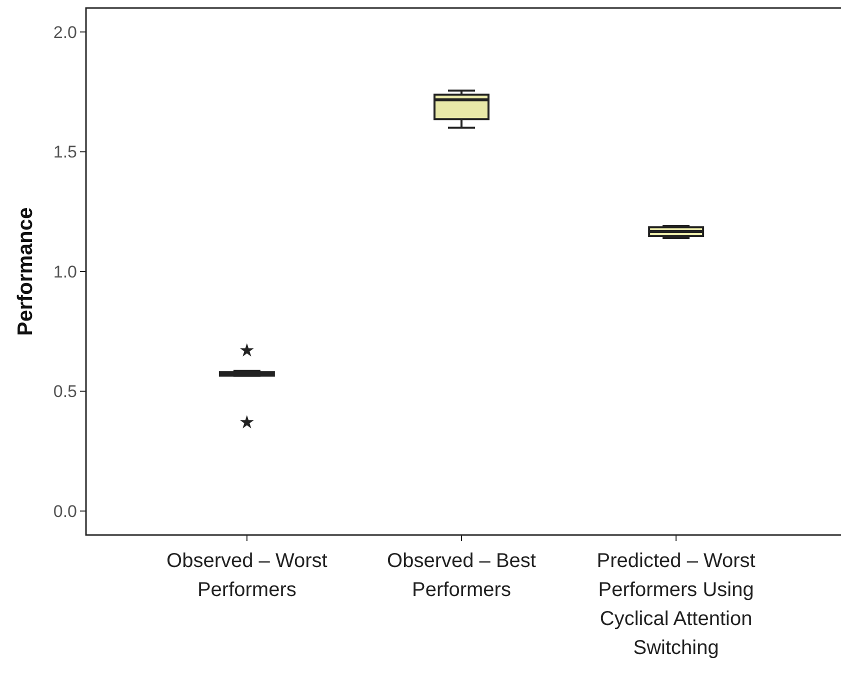 This screenshot has height=677, width=841. Describe the element at coordinates (461, 575) in the screenshot. I see `x-tick-label: Observed – Best Performers` at that location.